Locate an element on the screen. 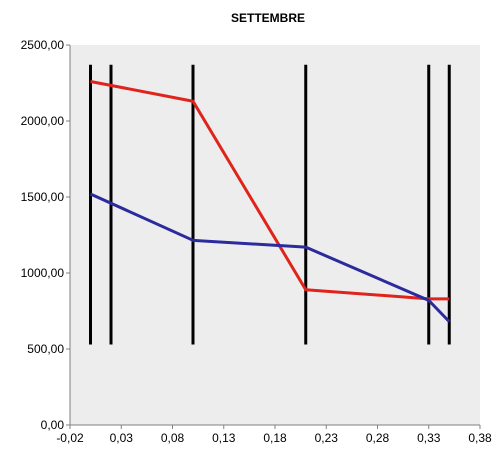 The width and height of the screenshot is (493, 457). x-tick-label: 0,18 is located at coordinates (275, 438).